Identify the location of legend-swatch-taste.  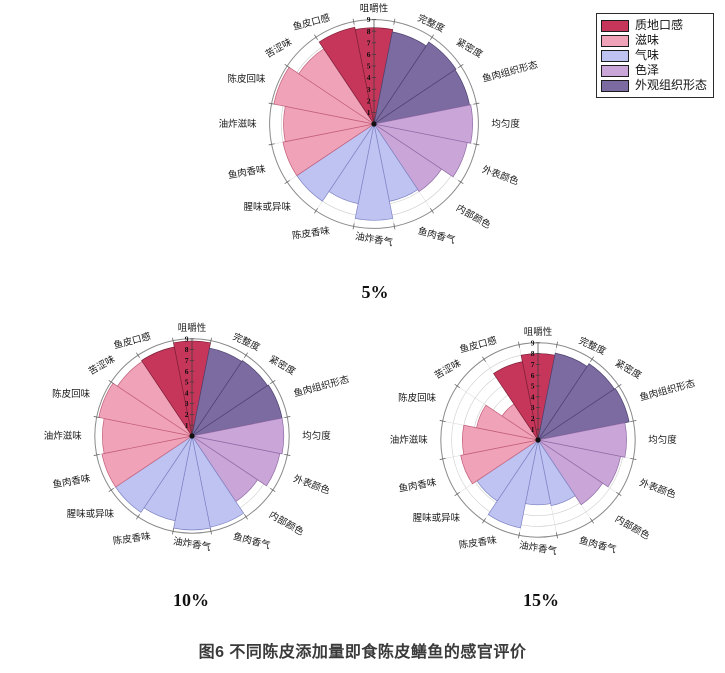
(615, 40).